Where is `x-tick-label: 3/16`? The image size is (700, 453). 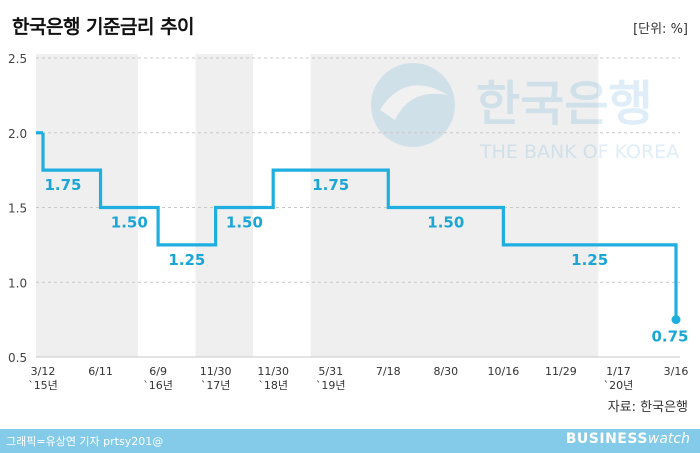
x-tick-label: 3/16 is located at coordinates (676, 371).